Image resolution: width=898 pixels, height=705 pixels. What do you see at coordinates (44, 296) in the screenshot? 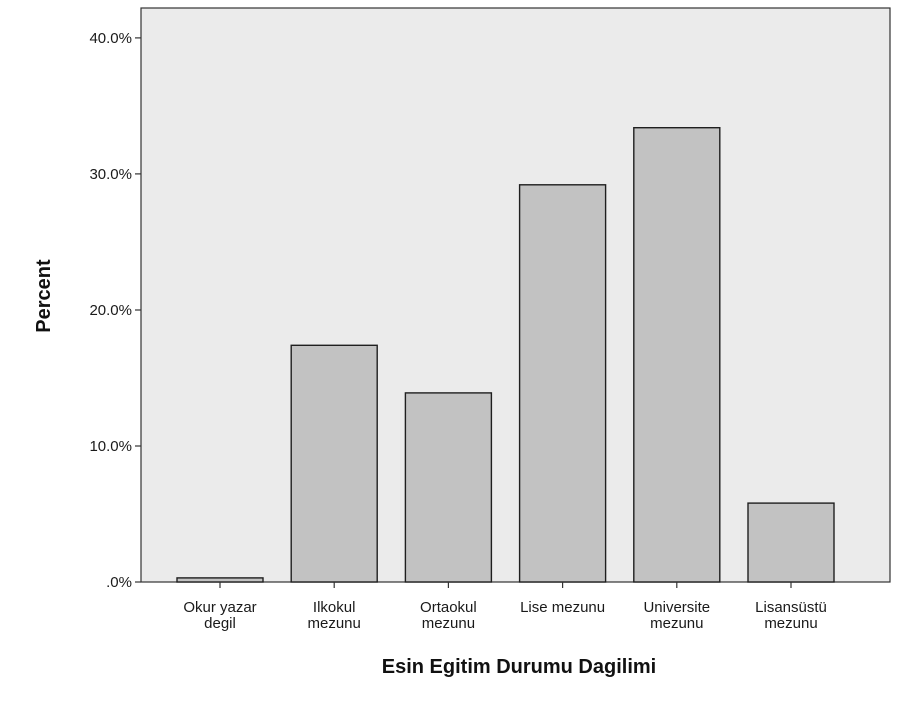
I see `y-axis-title: Percent` at bounding box center [44, 296].